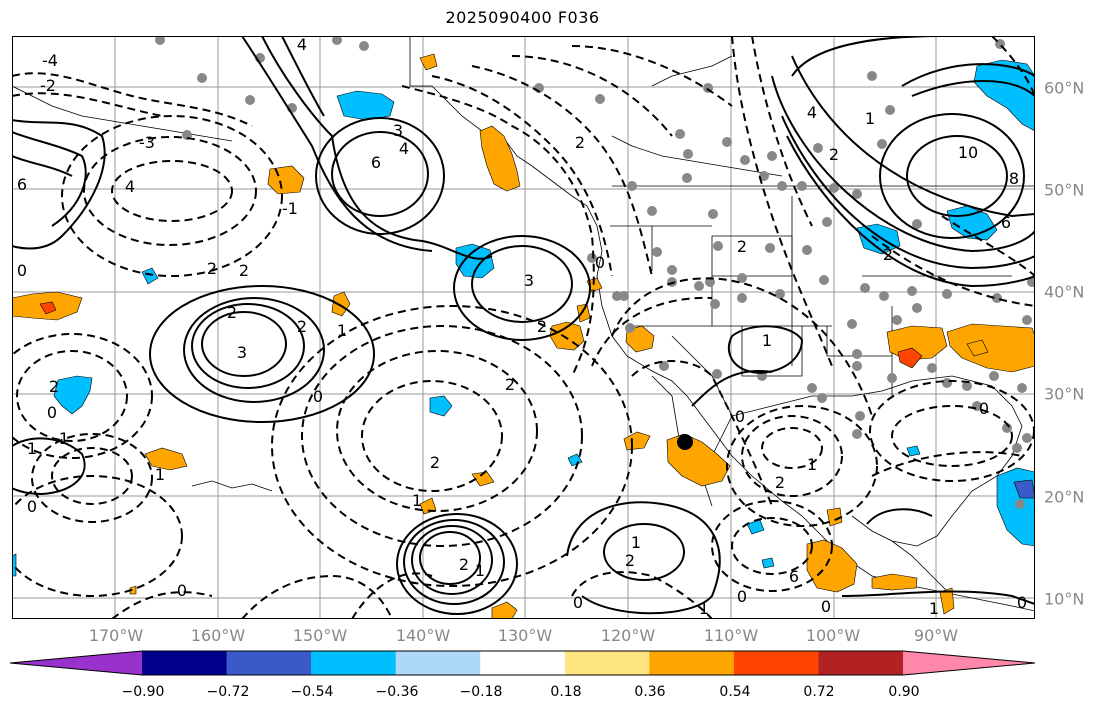 Image resolution: width=1105 pixels, height=712 pixels. I want to click on lon-label: 110°W, so click(731, 635).